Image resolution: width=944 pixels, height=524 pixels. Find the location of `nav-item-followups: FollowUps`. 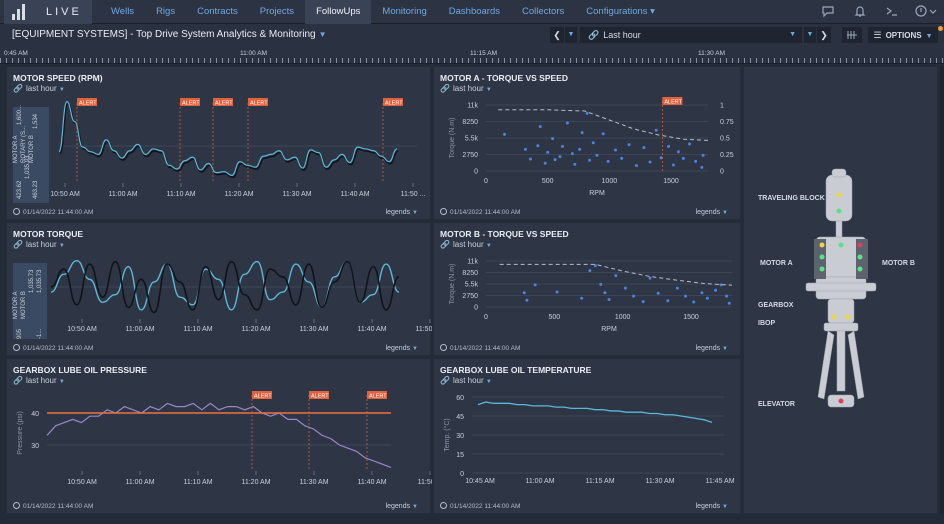

nav-item-followups: FollowUps is located at coordinates (338, 12).